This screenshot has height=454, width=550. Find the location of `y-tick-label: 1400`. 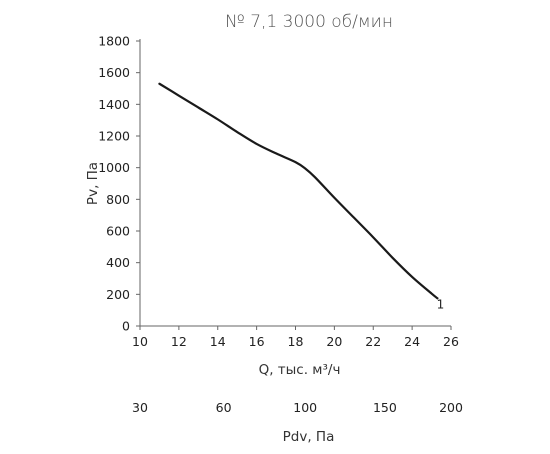

y-tick-label: 1400 is located at coordinates (114, 104).